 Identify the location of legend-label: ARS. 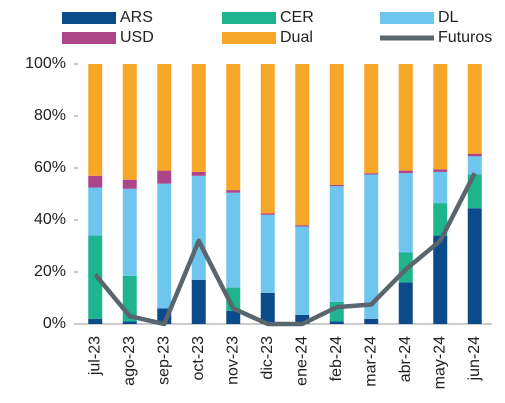
(136, 17).